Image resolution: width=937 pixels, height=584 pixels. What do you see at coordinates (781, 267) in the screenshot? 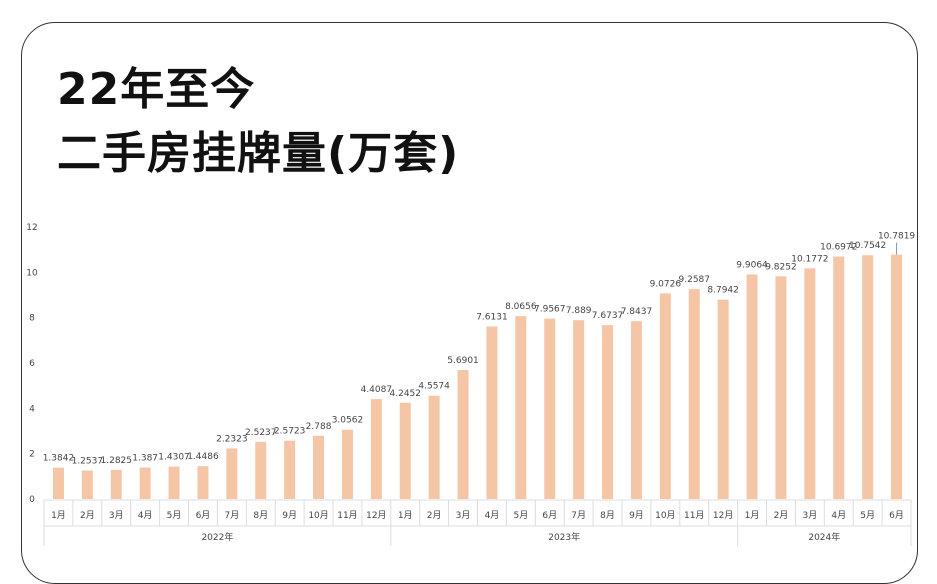
I see `data-label: 9.8252` at bounding box center [781, 267].